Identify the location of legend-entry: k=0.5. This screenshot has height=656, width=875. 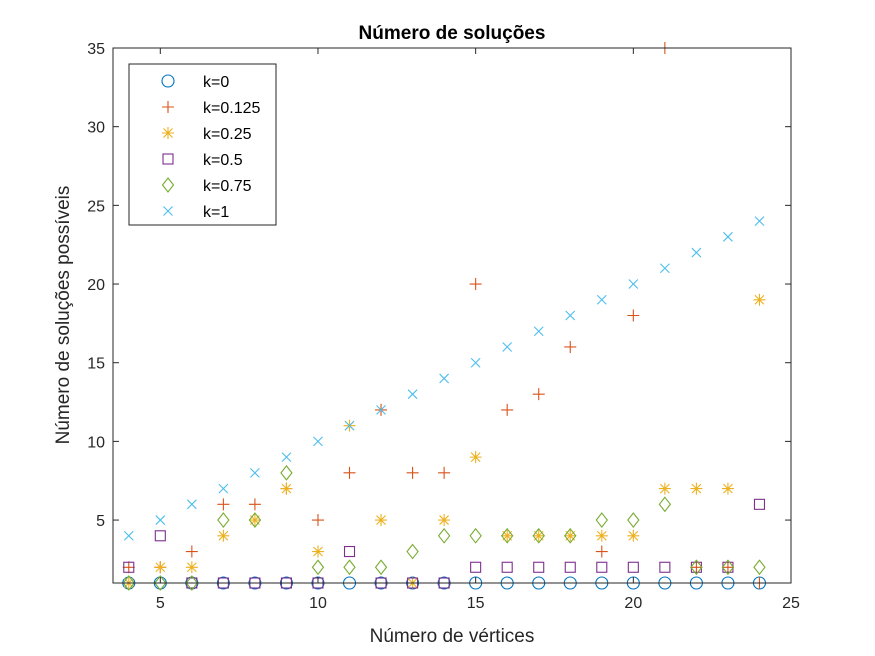
(202, 160).